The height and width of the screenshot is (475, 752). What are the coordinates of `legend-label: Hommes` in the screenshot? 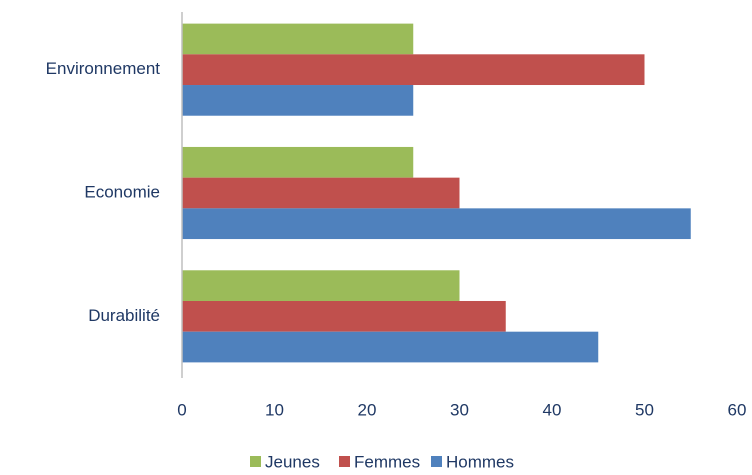 It's located at (480, 461).